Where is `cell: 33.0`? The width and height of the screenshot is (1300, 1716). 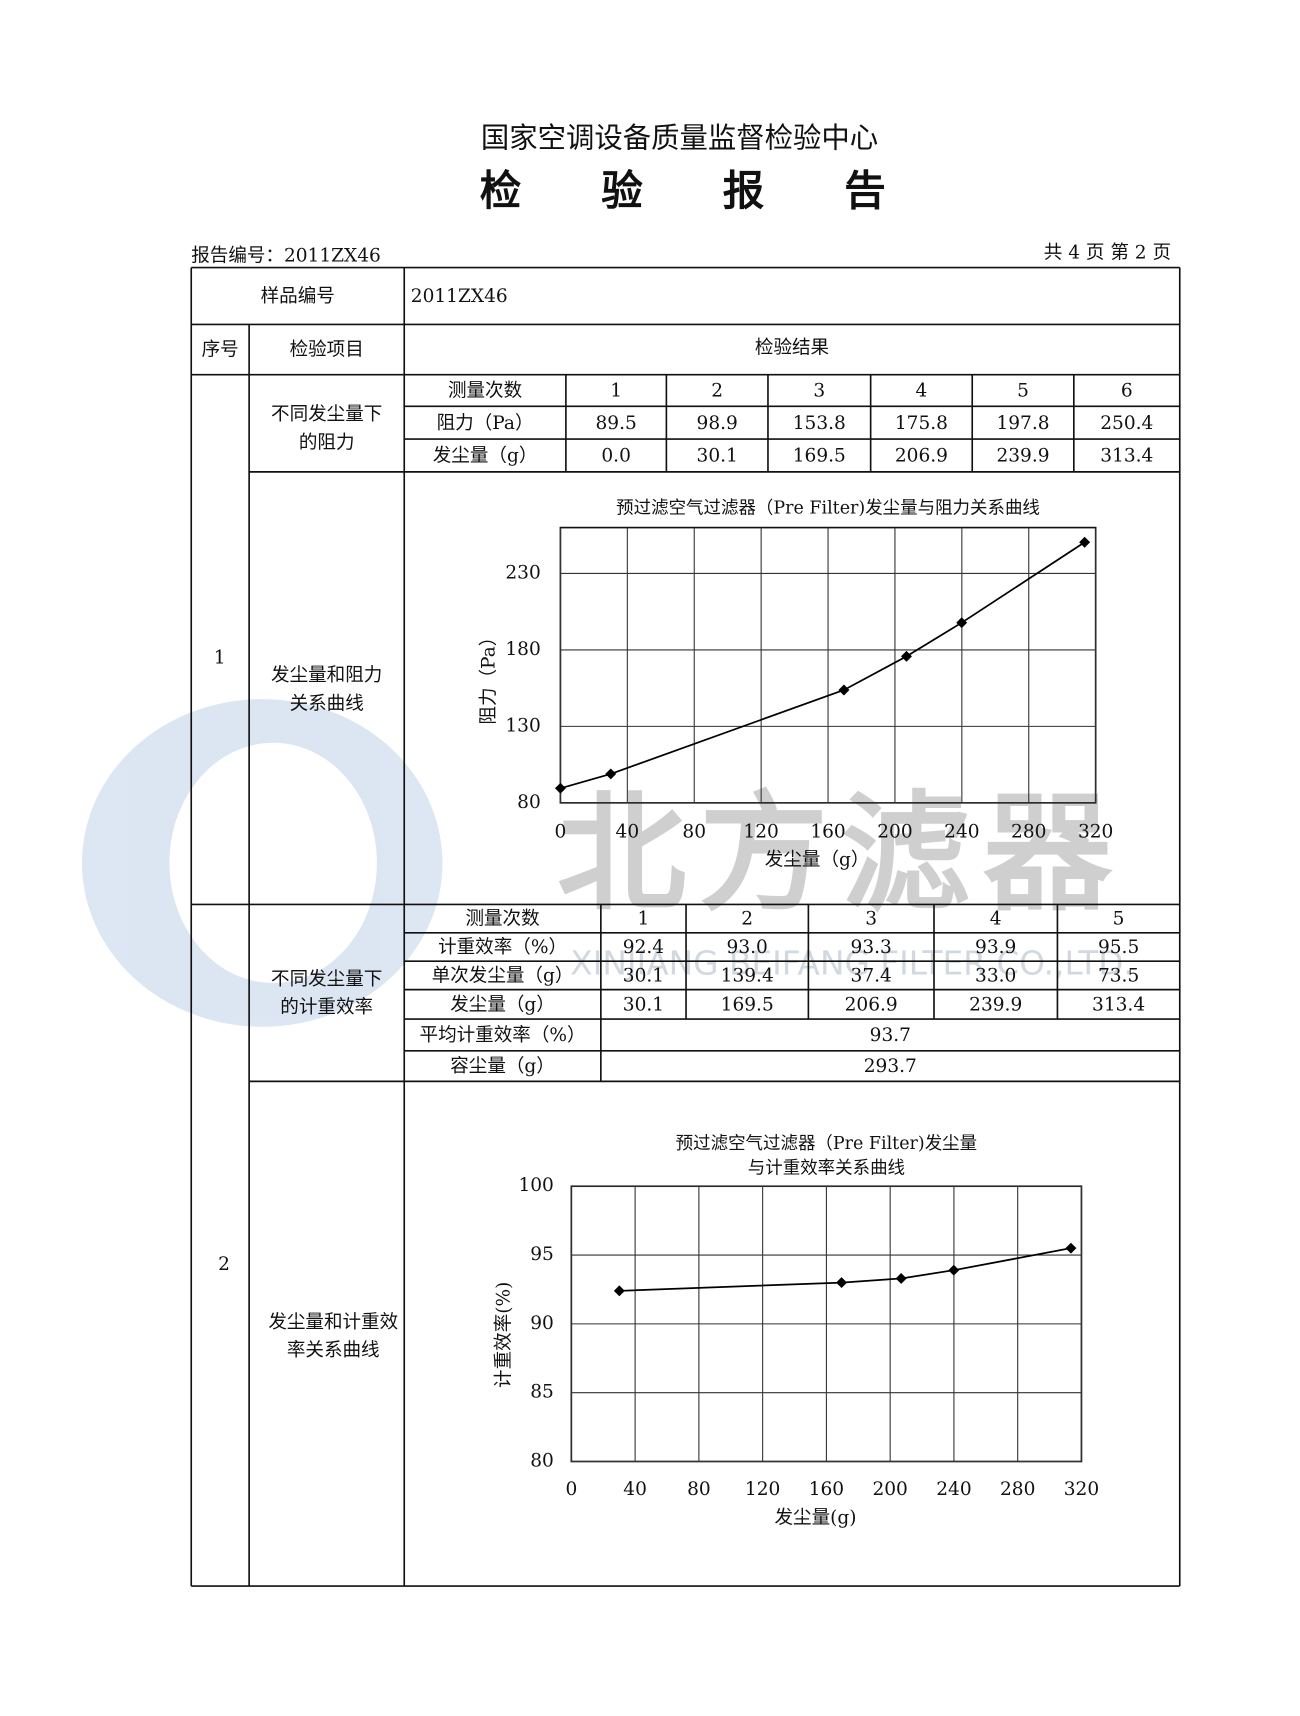
cell: 33.0 is located at coordinates (995, 976).